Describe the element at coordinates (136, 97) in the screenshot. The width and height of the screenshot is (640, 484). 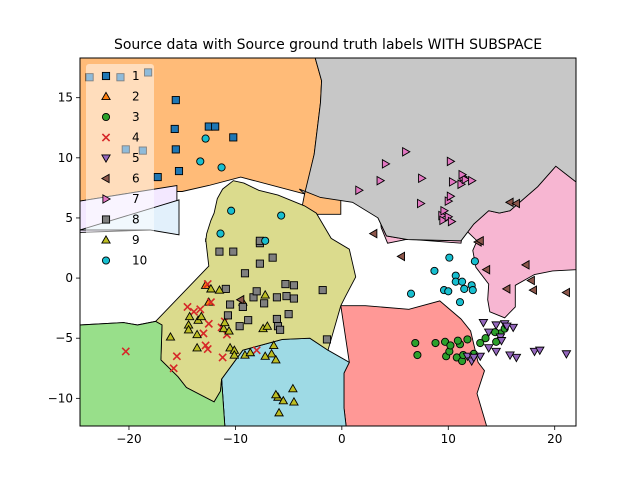
I see `legend-label-2: 2` at that location.